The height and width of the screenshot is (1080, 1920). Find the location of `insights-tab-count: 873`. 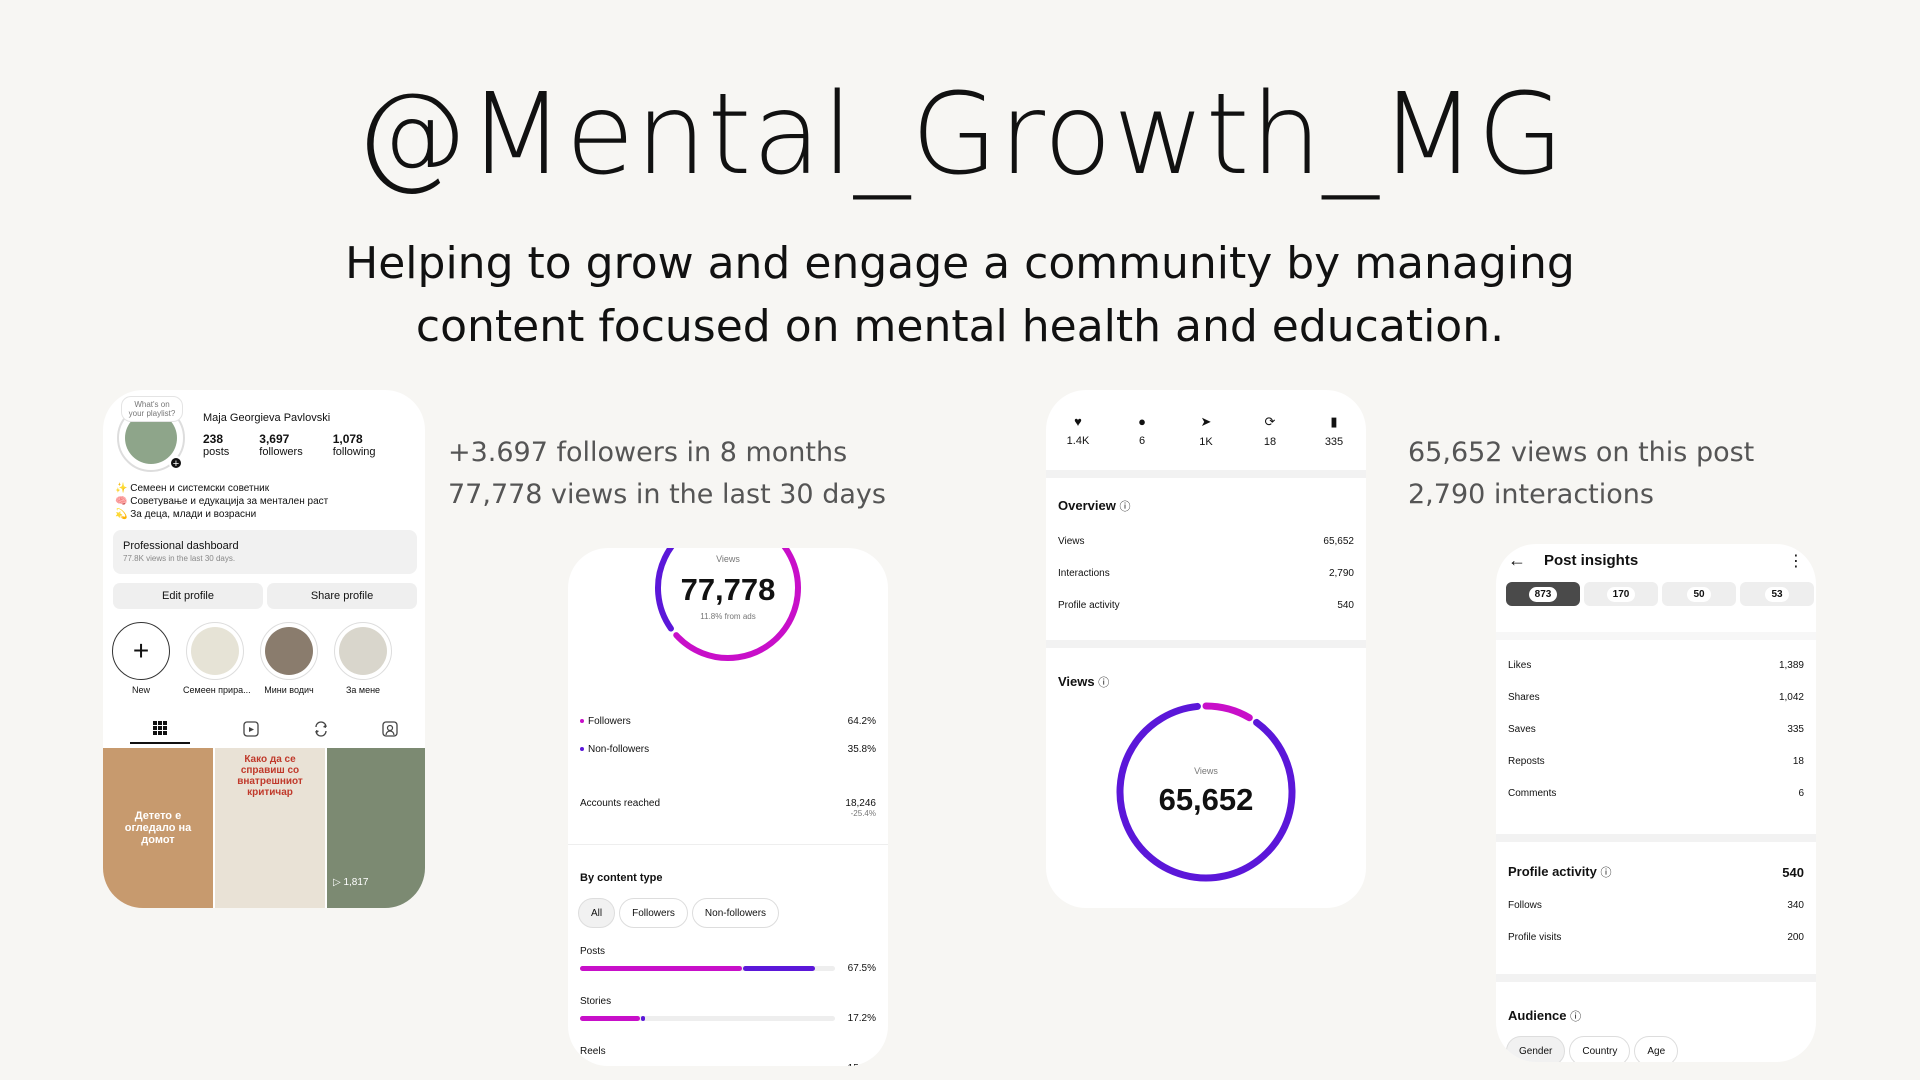

insights-tab-count: 873 is located at coordinates (1543, 594).